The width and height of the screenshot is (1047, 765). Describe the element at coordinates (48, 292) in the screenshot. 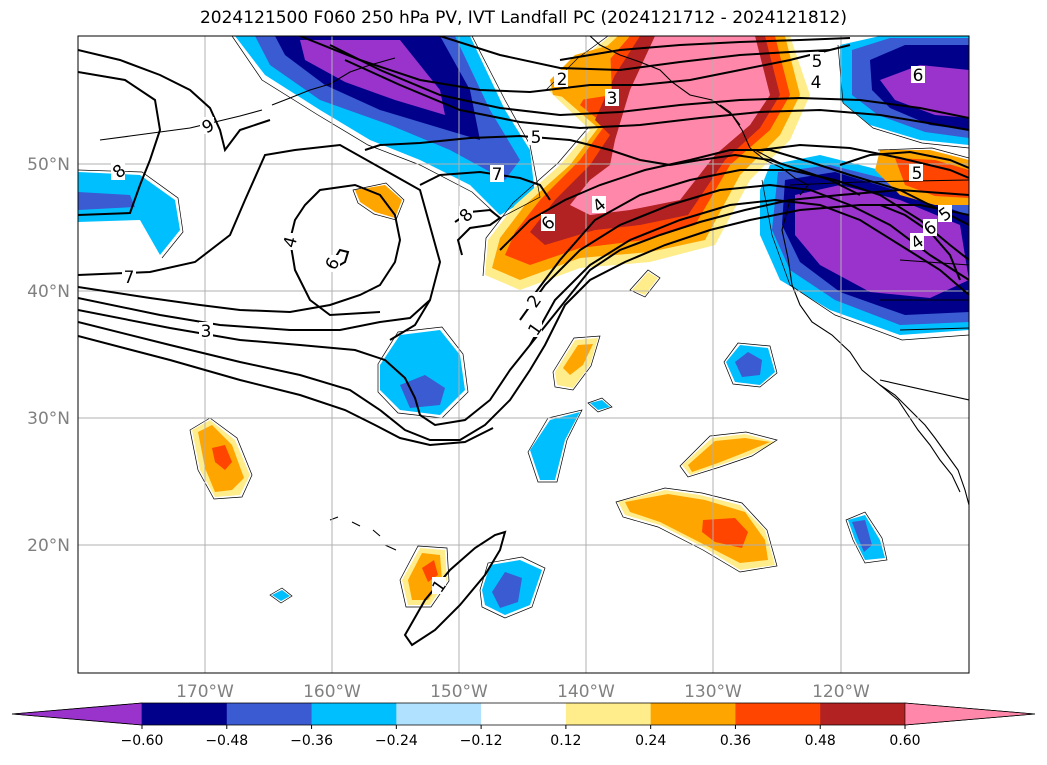

I see `lat-label-40n: 40°N` at that location.